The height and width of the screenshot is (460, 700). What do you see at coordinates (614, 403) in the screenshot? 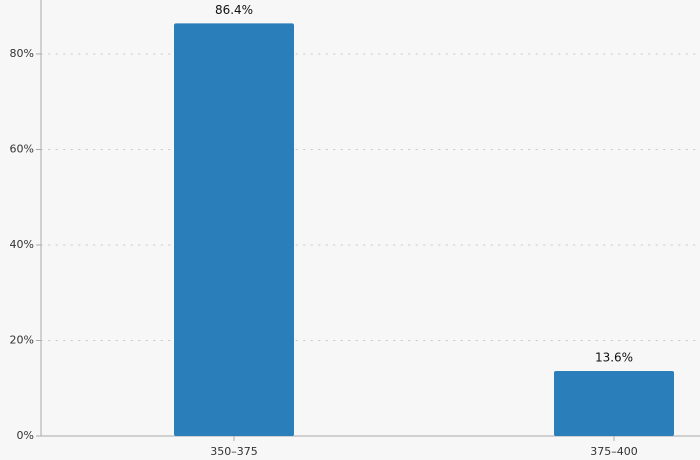
I see `bar` at bounding box center [614, 403].